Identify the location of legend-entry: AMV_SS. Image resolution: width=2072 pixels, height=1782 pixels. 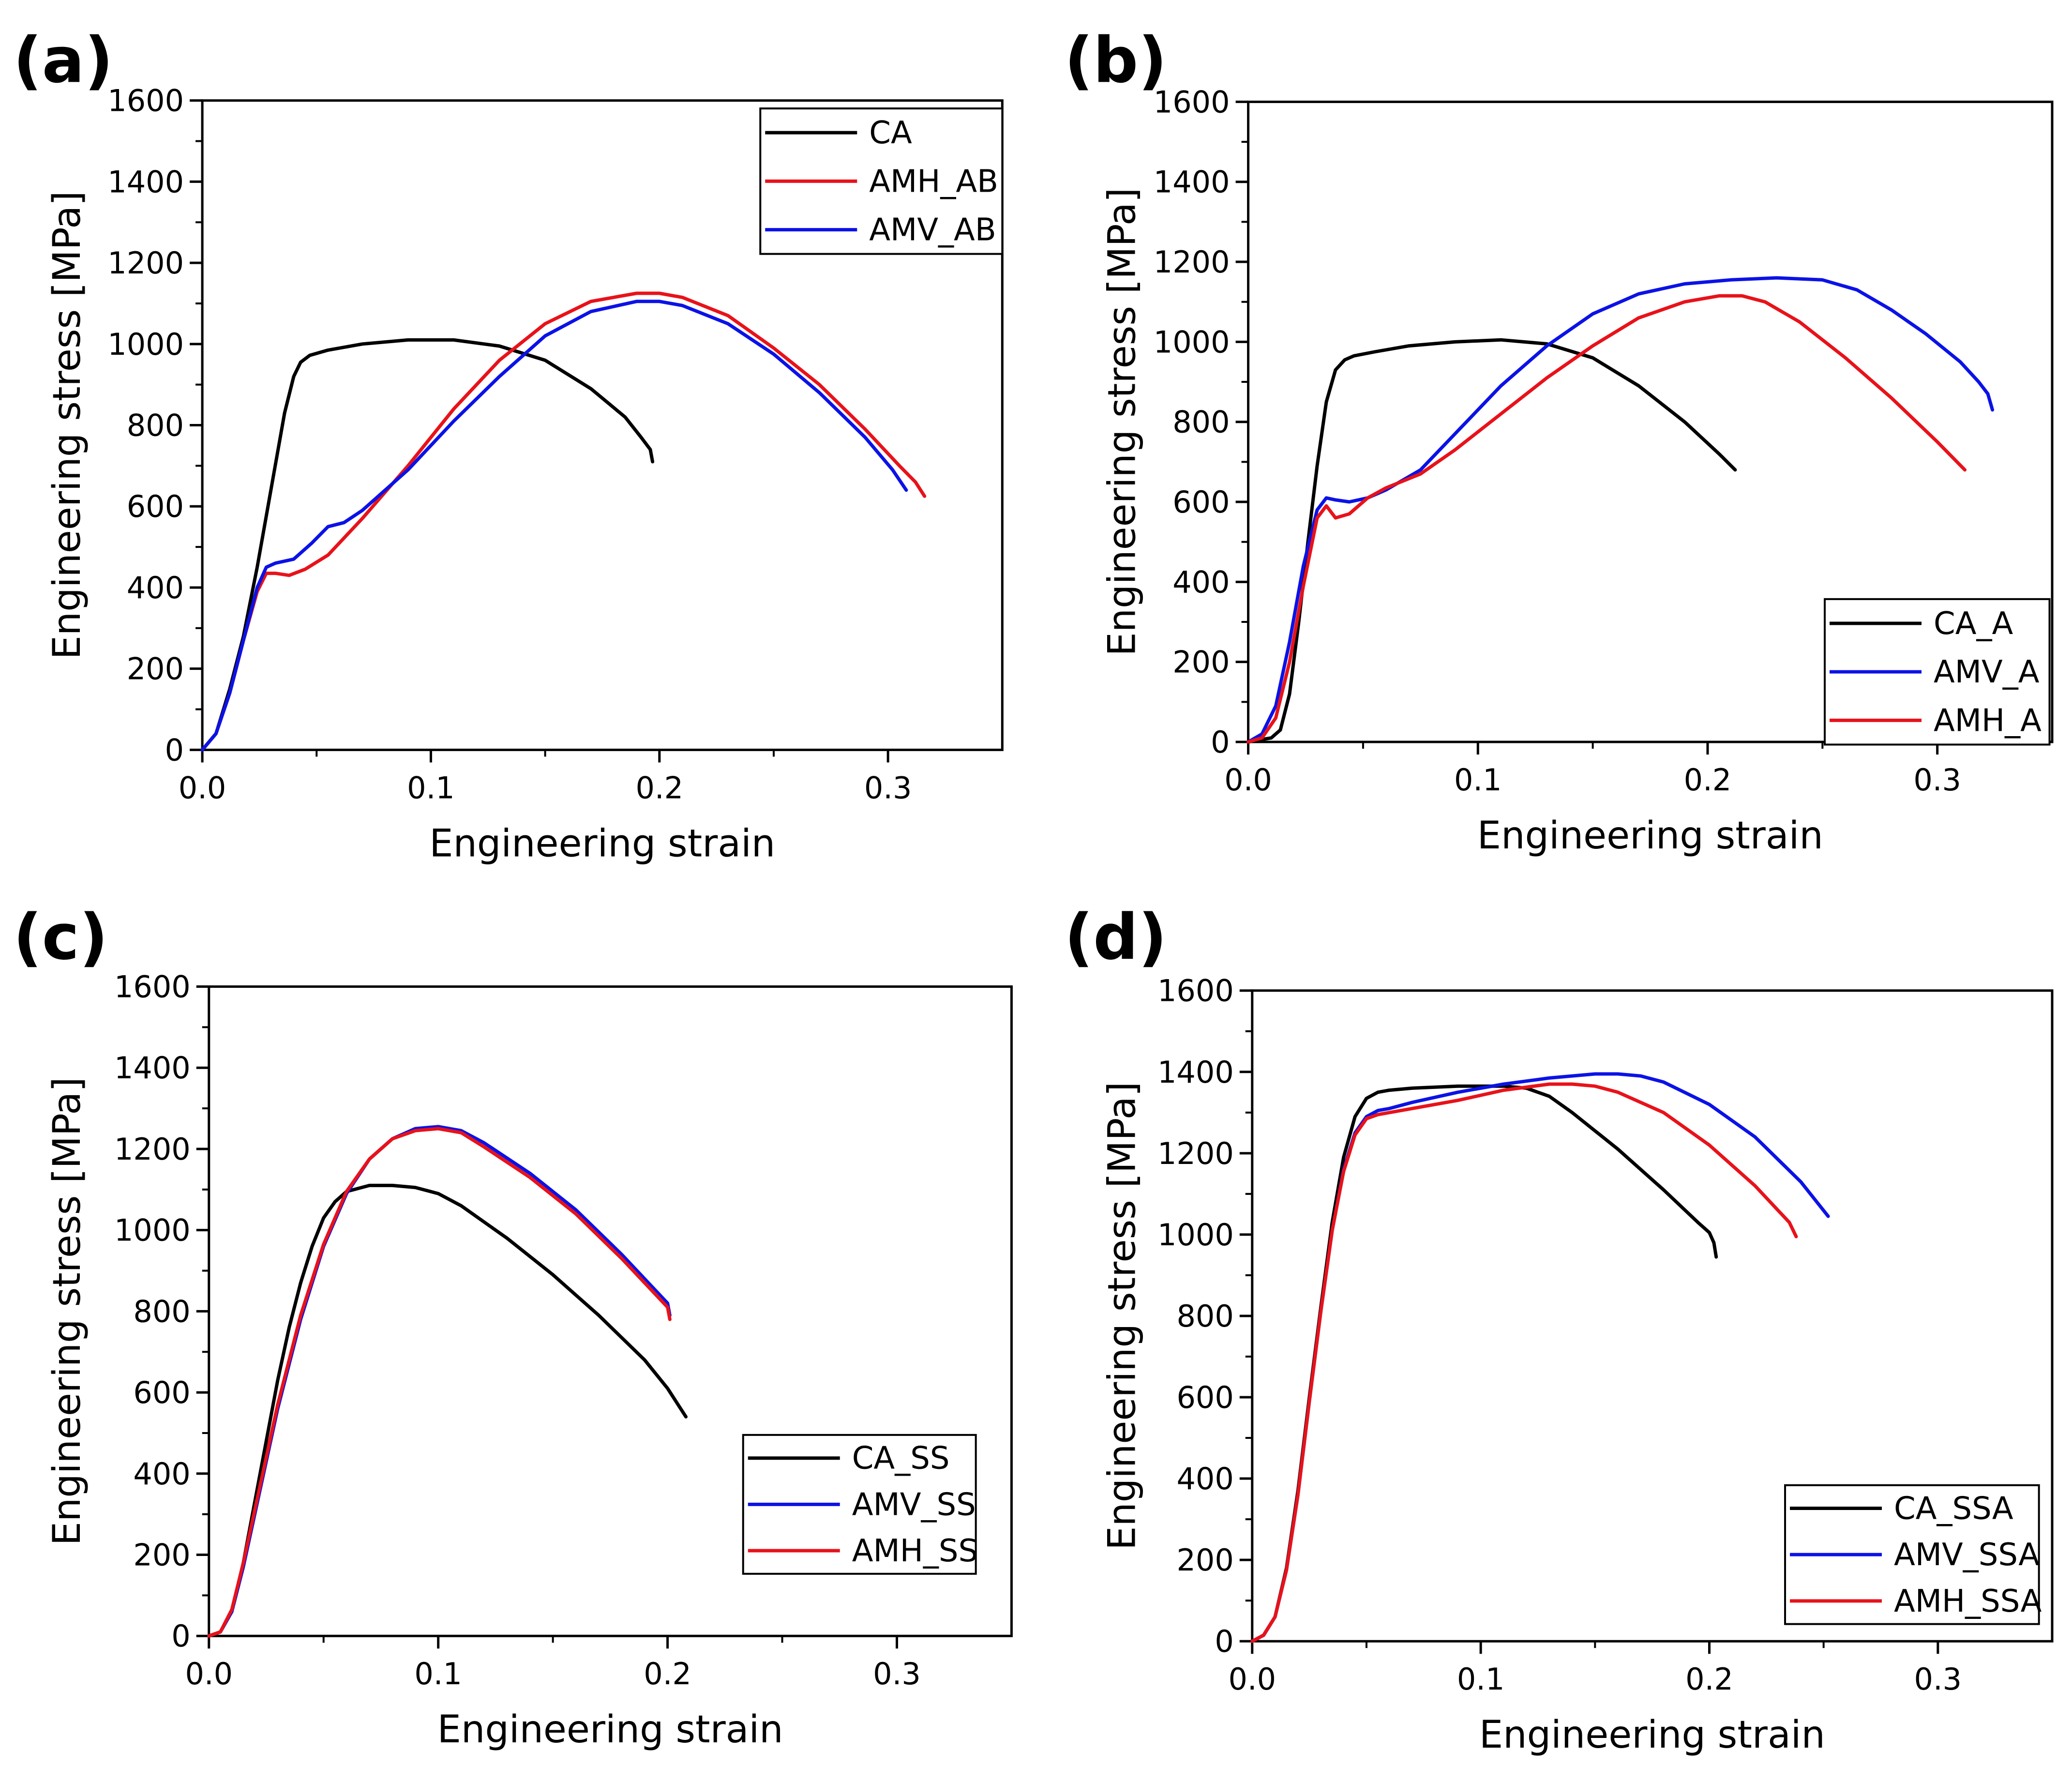
(914, 1505).